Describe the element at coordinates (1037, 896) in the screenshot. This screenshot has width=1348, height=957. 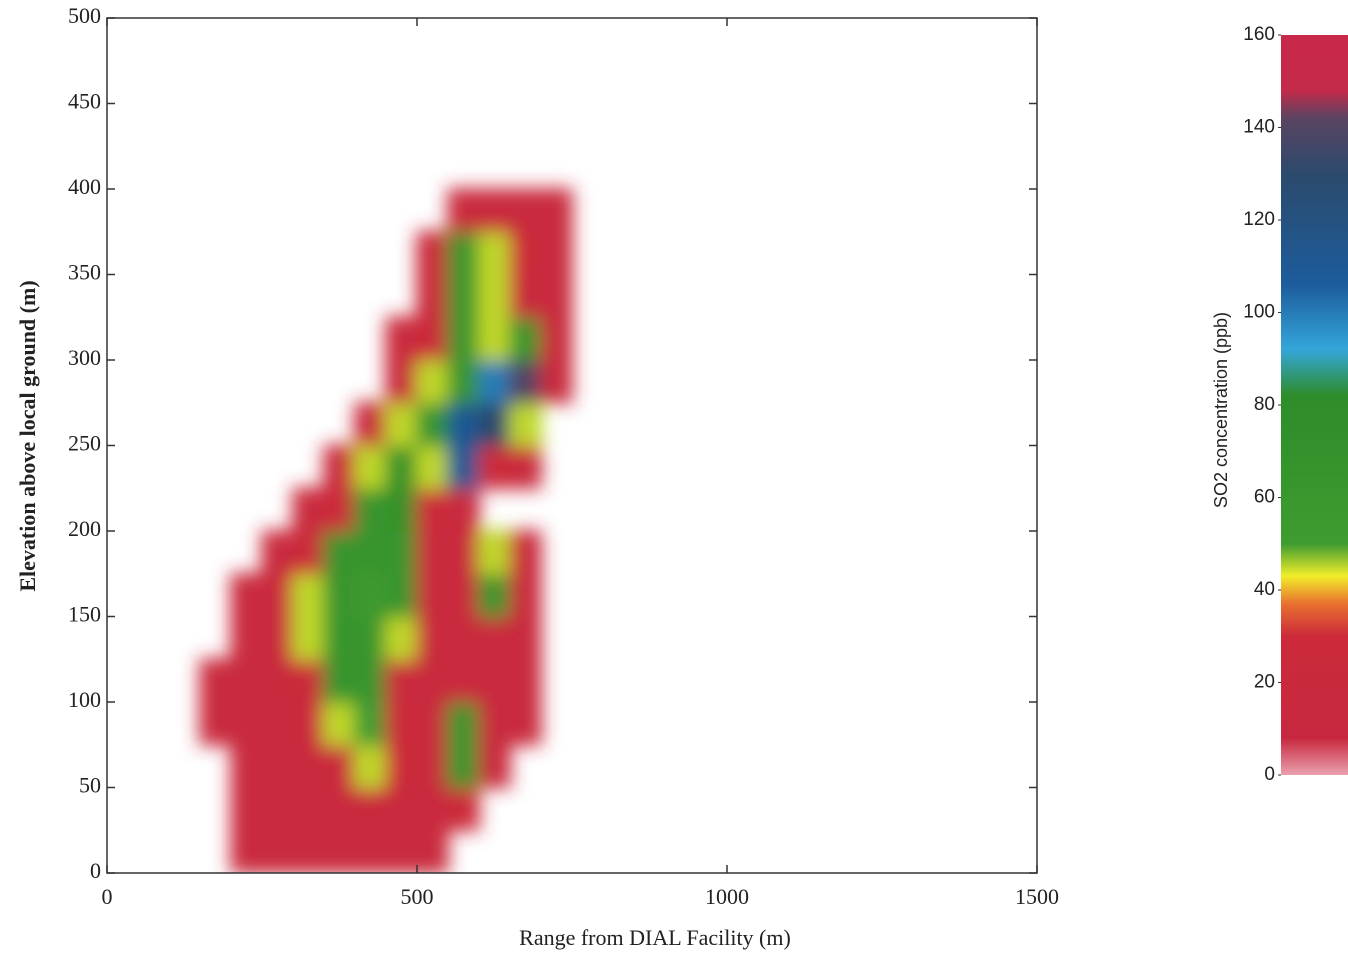
I see `x-tick-label: 1500` at that location.